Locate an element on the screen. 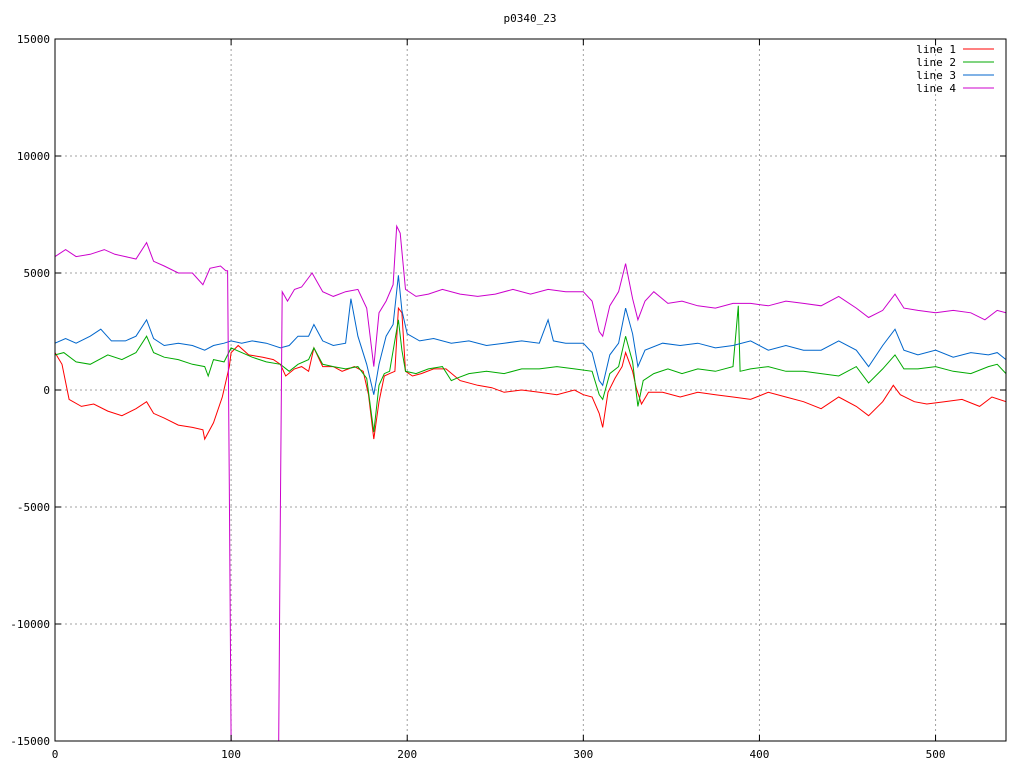 The width and height of the screenshot is (1024, 768). legend-label-1: line 1 is located at coordinates (936, 49).